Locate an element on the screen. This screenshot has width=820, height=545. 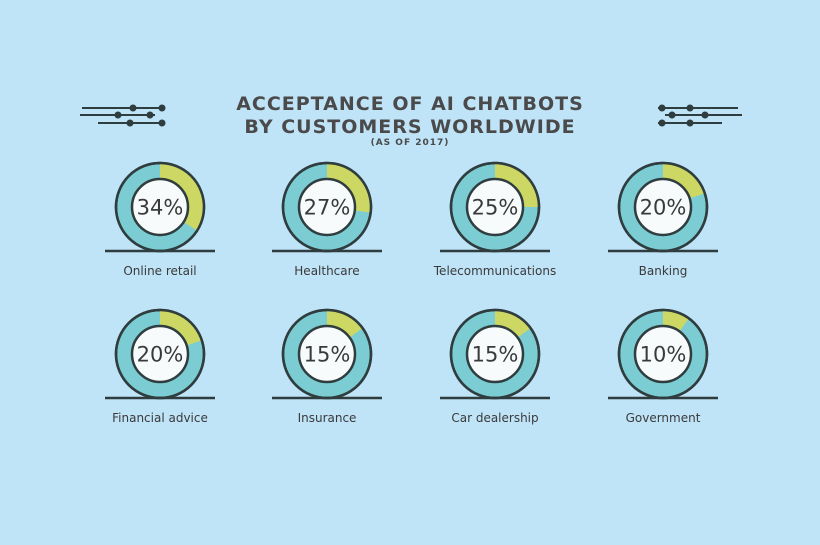
decor-lines-left-icon is located at coordinates (123, 115).